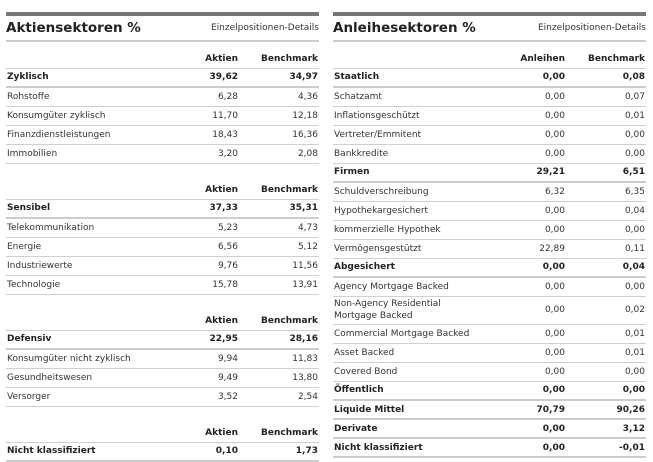 The image size is (653, 462). I want to click on benchmark-value: 13,91, so click(279, 285).